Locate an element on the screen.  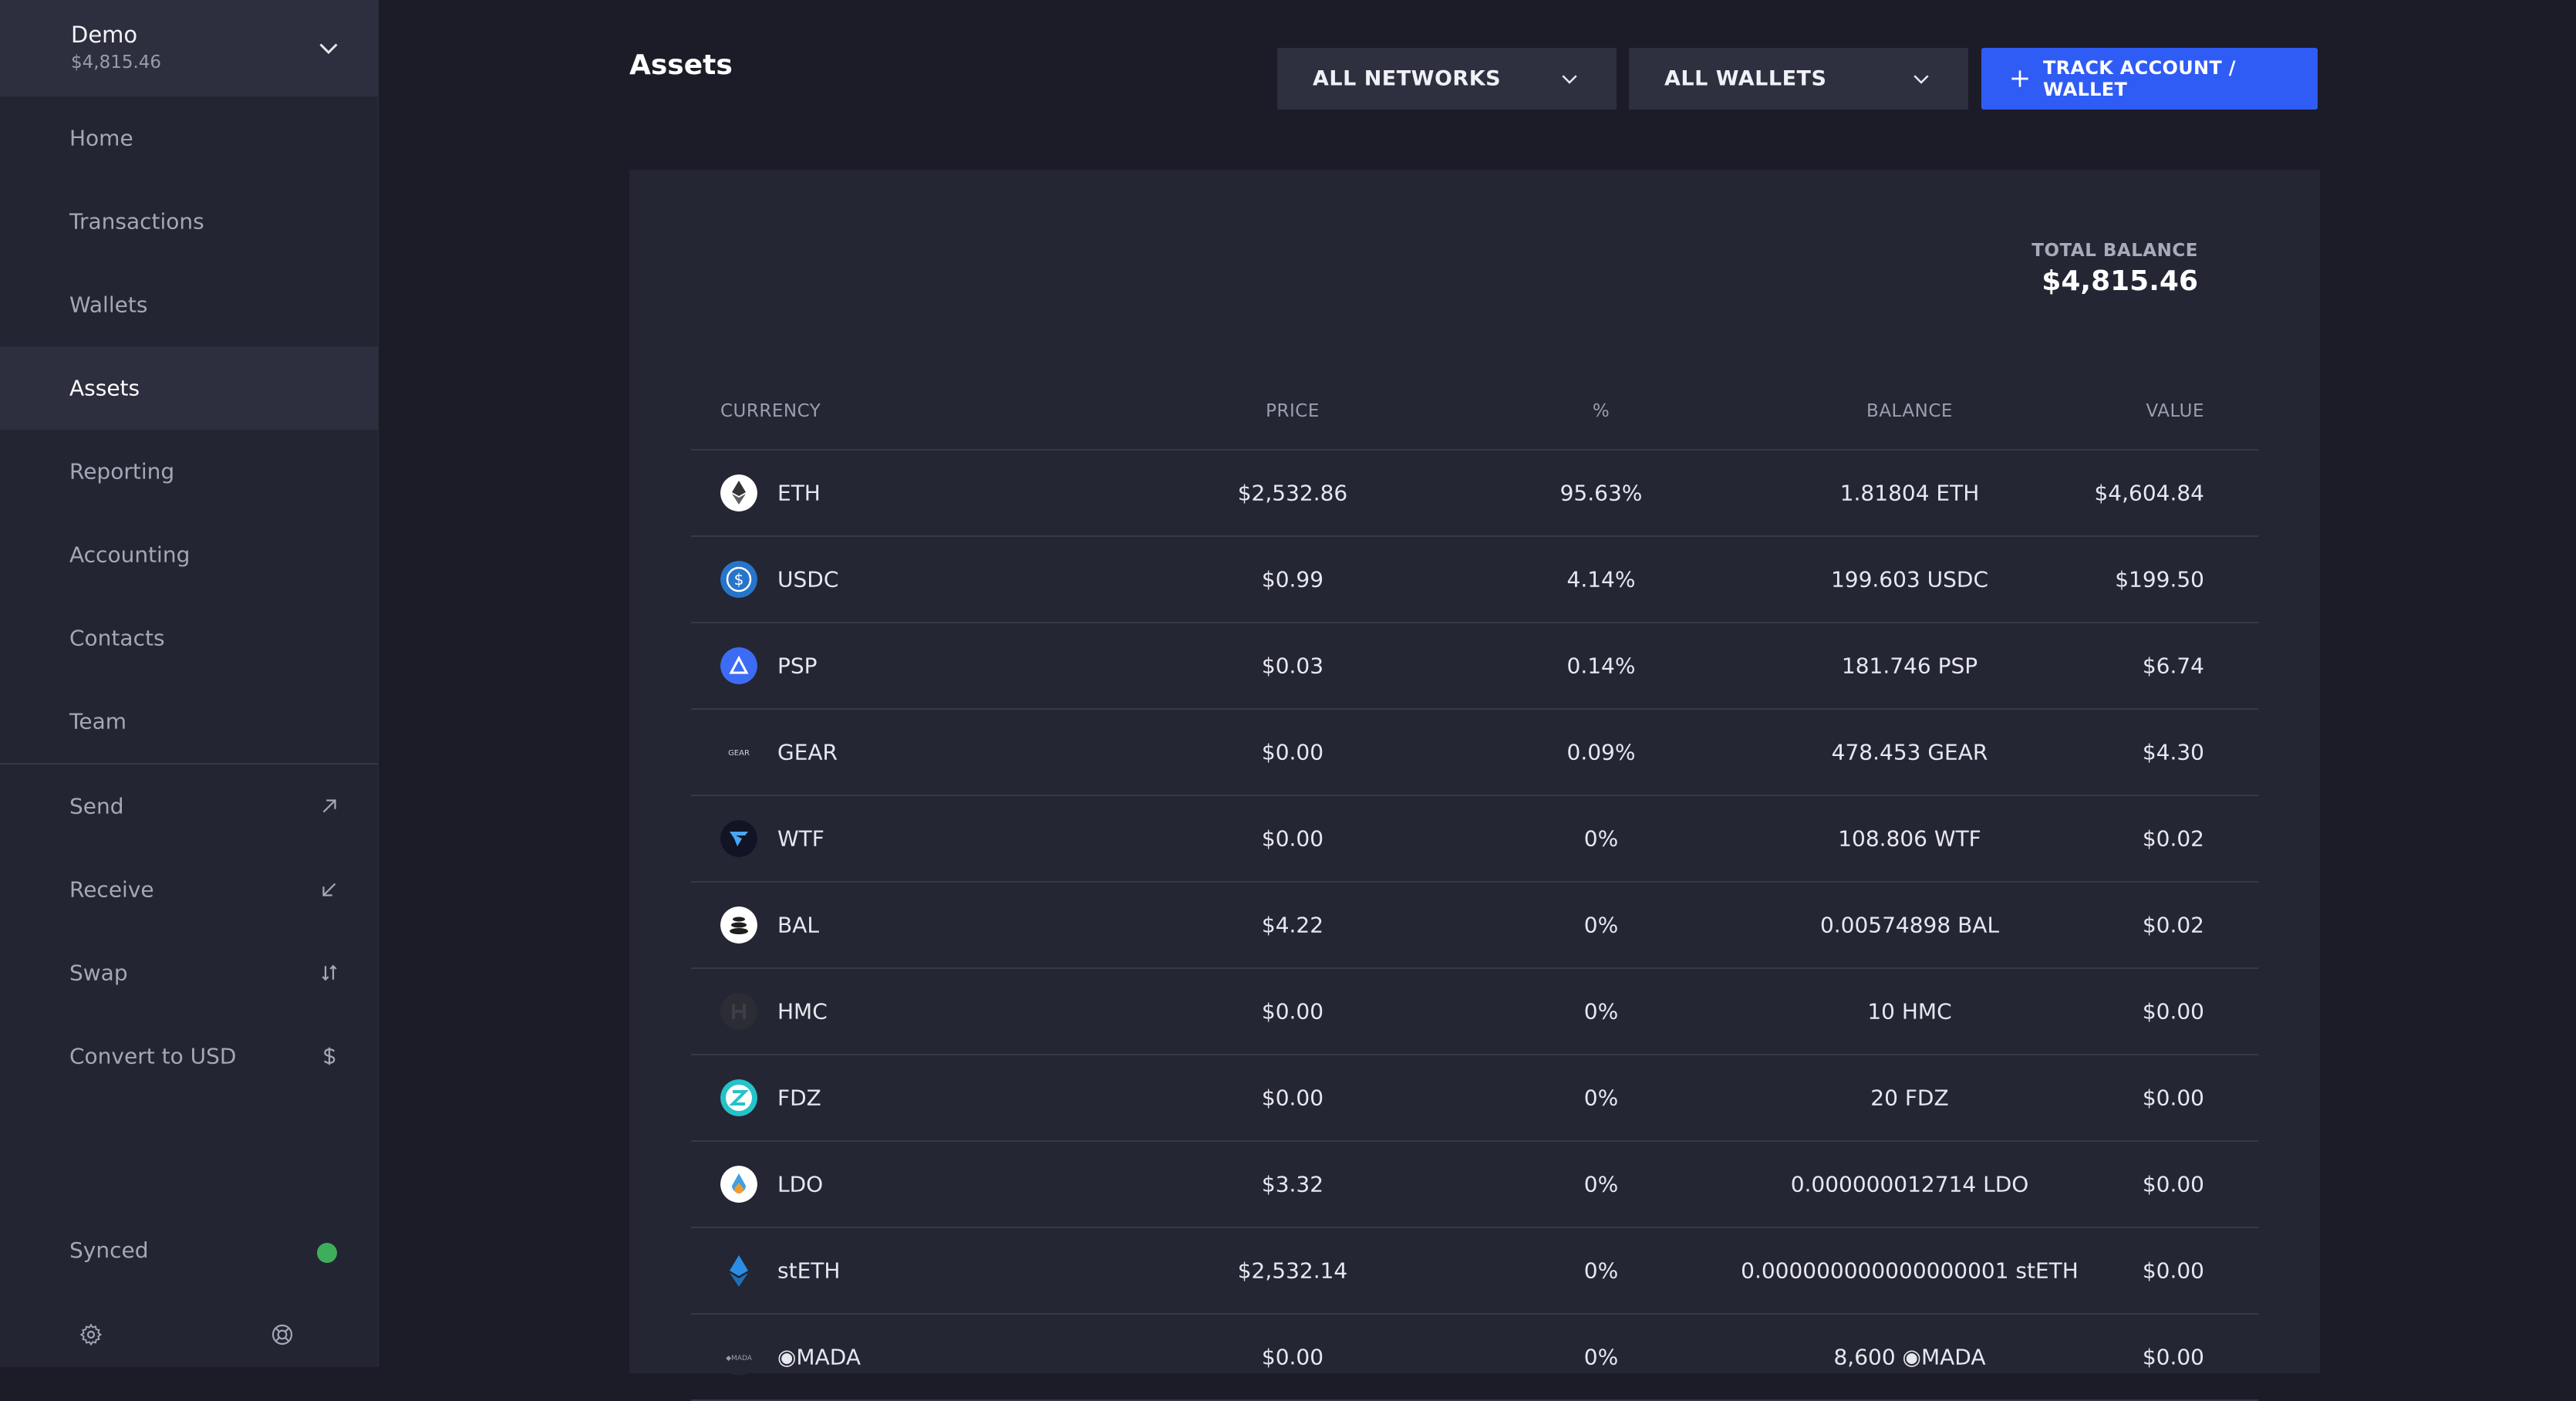
sidebar-item-accounting: Accounting is located at coordinates (189, 554).